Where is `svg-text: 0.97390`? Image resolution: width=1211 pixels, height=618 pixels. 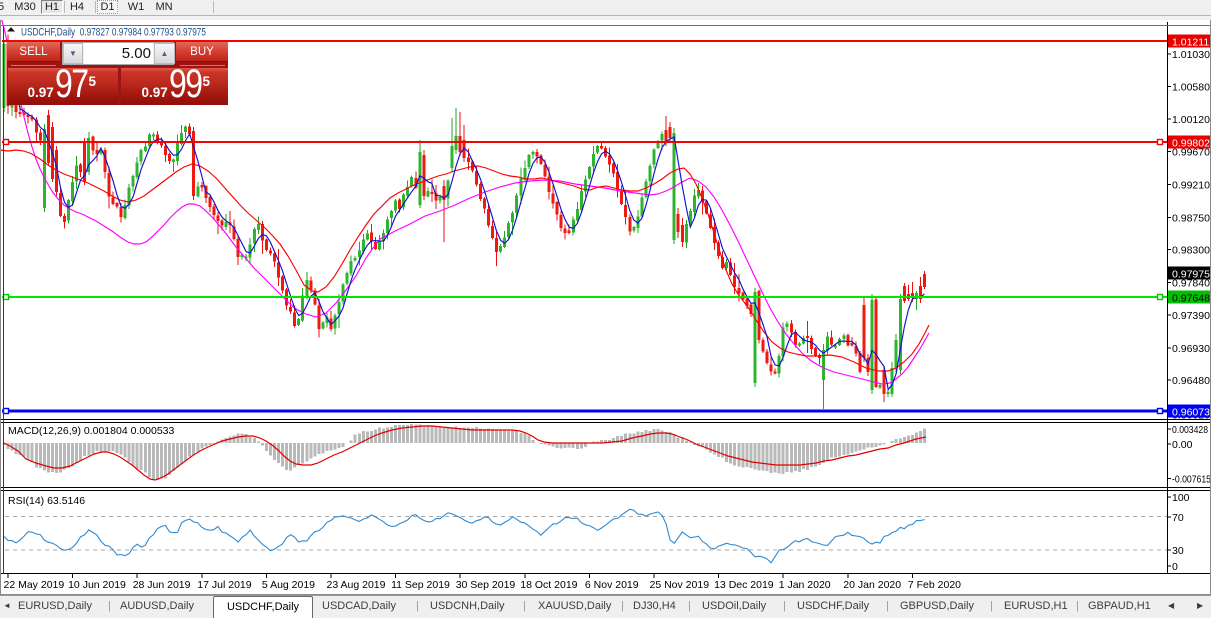
svg-text: 0.97390 is located at coordinates (1191, 316).